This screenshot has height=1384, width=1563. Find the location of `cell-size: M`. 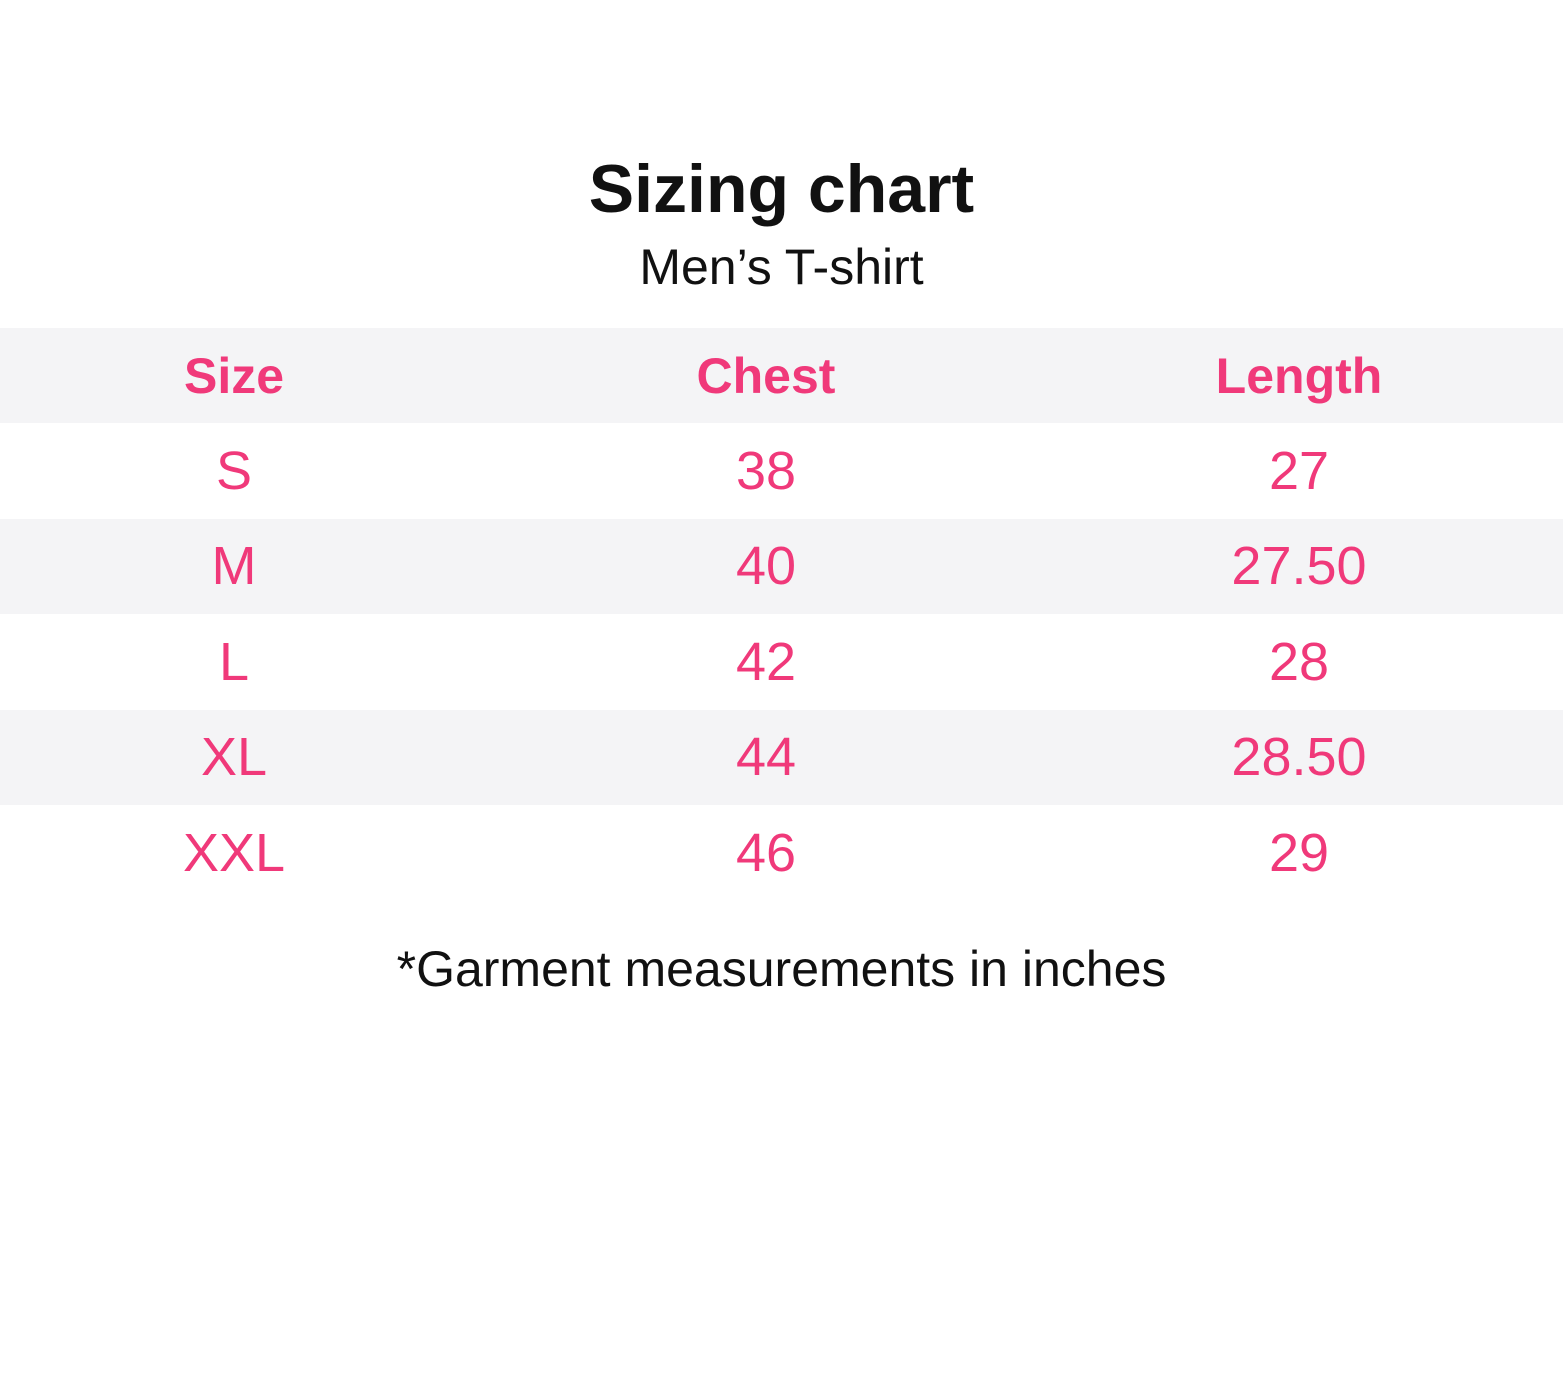

cell-size: M is located at coordinates (234, 566).